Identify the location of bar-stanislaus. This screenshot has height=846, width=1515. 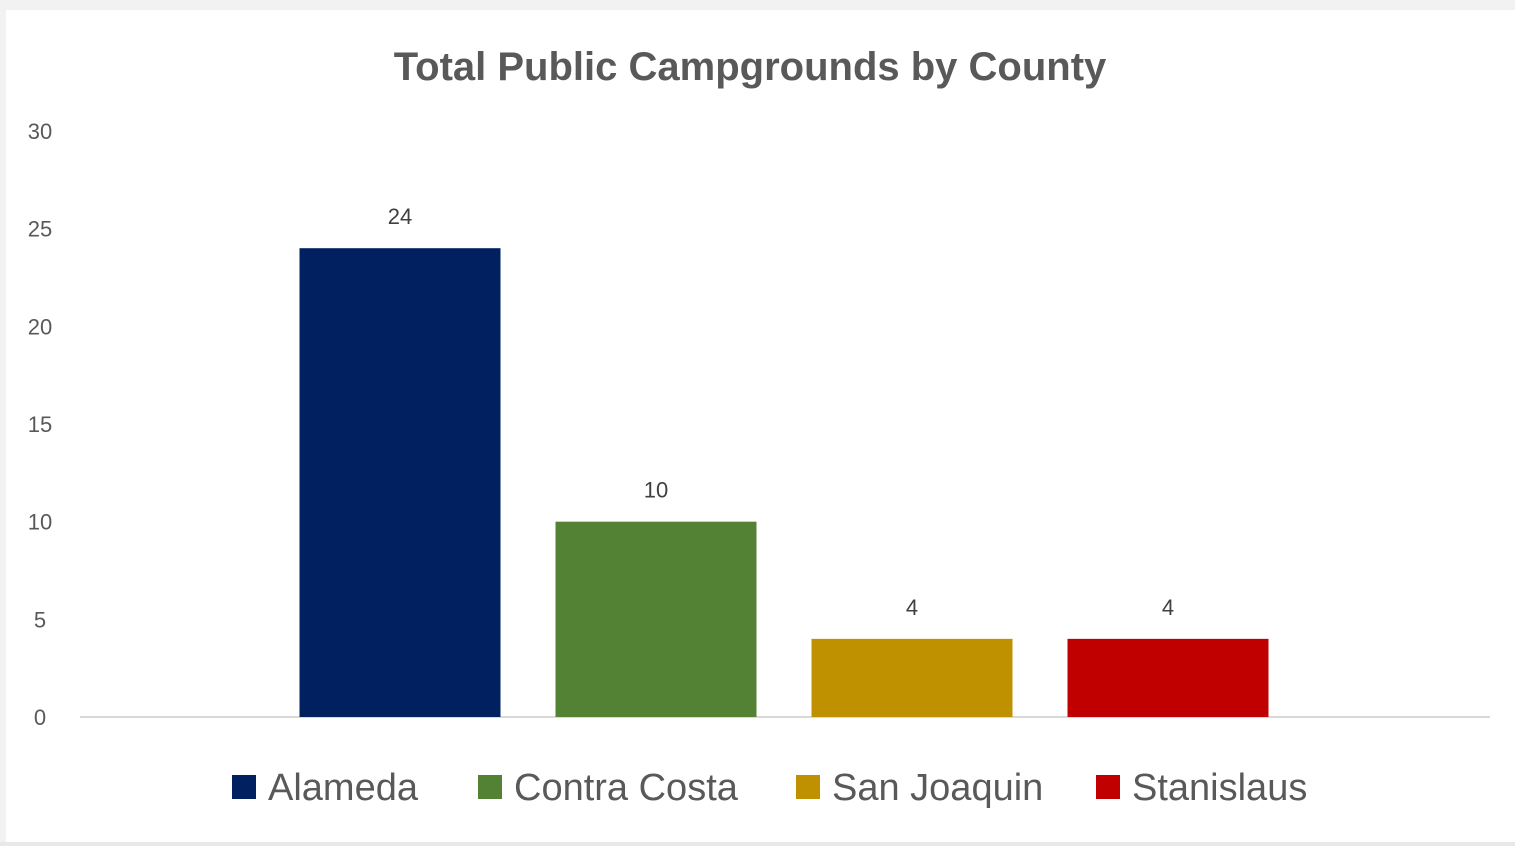
(1168, 677).